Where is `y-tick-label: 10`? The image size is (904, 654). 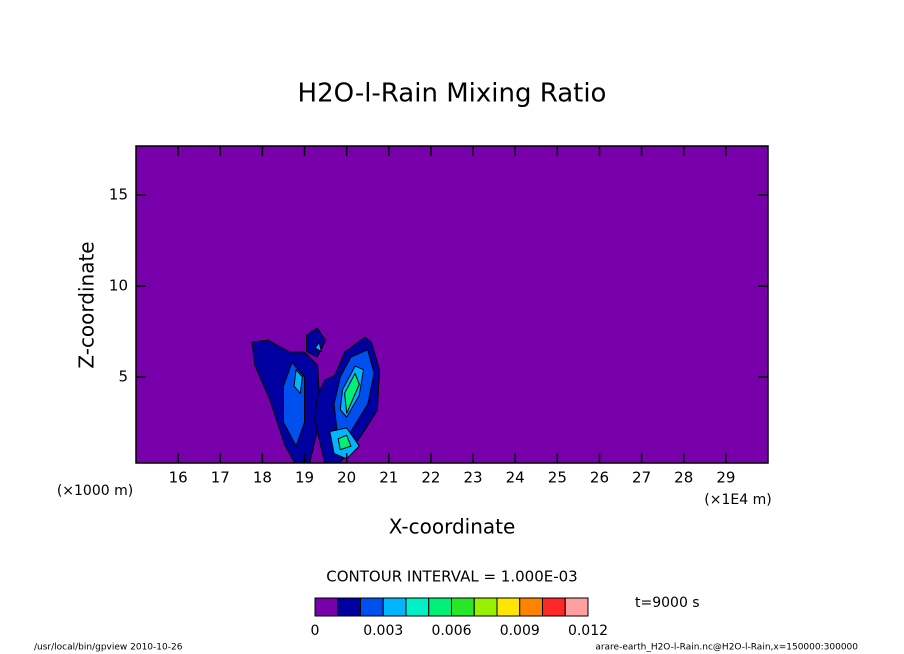
y-tick-label: 10 is located at coordinates (118, 286).